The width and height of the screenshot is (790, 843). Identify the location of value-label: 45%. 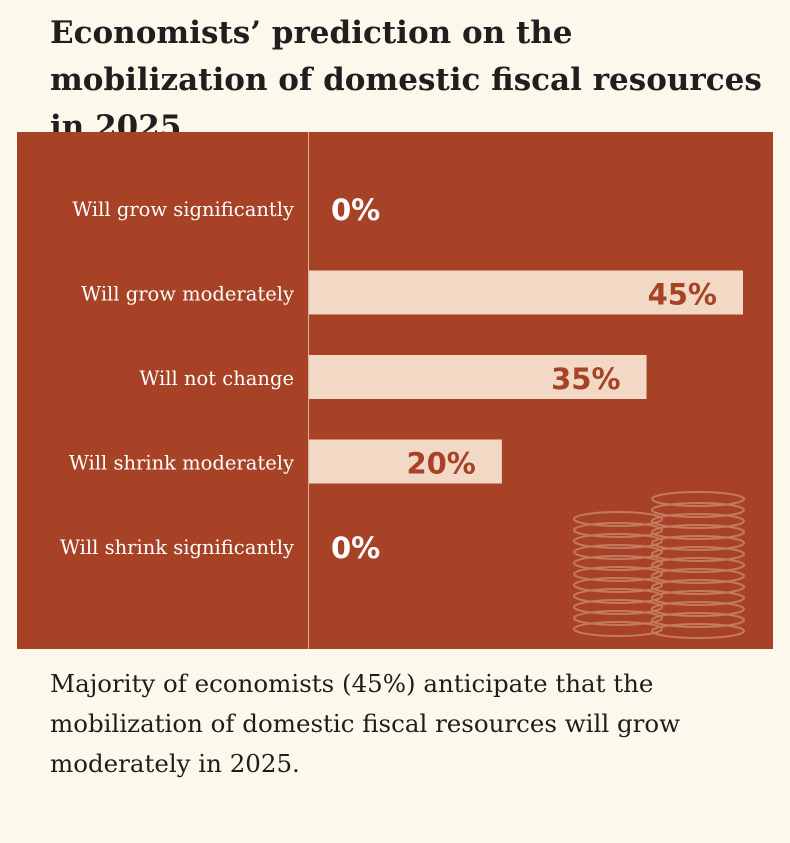
(682, 295).